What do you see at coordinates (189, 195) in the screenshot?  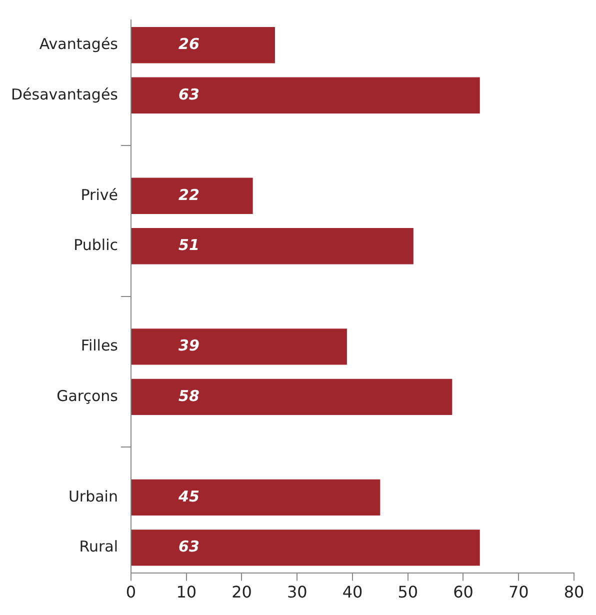 I see `data-label: 22` at bounding box center [189, 195].